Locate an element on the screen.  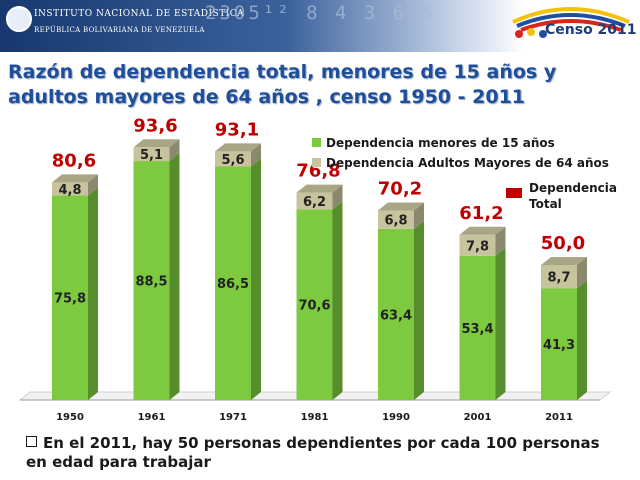
value-label-menores-15: 75,8 is located at coordinates (70, 299).